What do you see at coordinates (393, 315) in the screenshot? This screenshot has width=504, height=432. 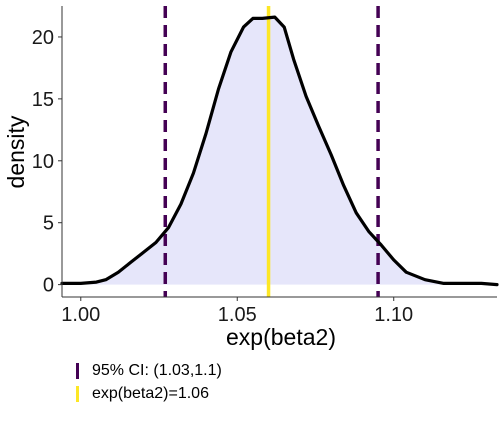 I see `x-tick-label: 1.10` at bounding box center [393, 315].